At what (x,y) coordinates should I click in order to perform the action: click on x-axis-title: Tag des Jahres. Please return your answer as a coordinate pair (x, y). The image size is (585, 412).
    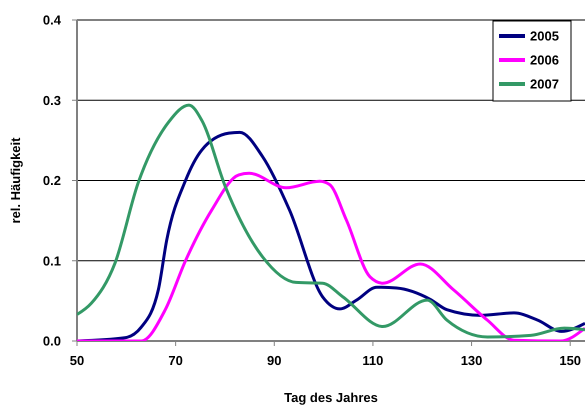
    Looking at the image, I should click on (331, 397).